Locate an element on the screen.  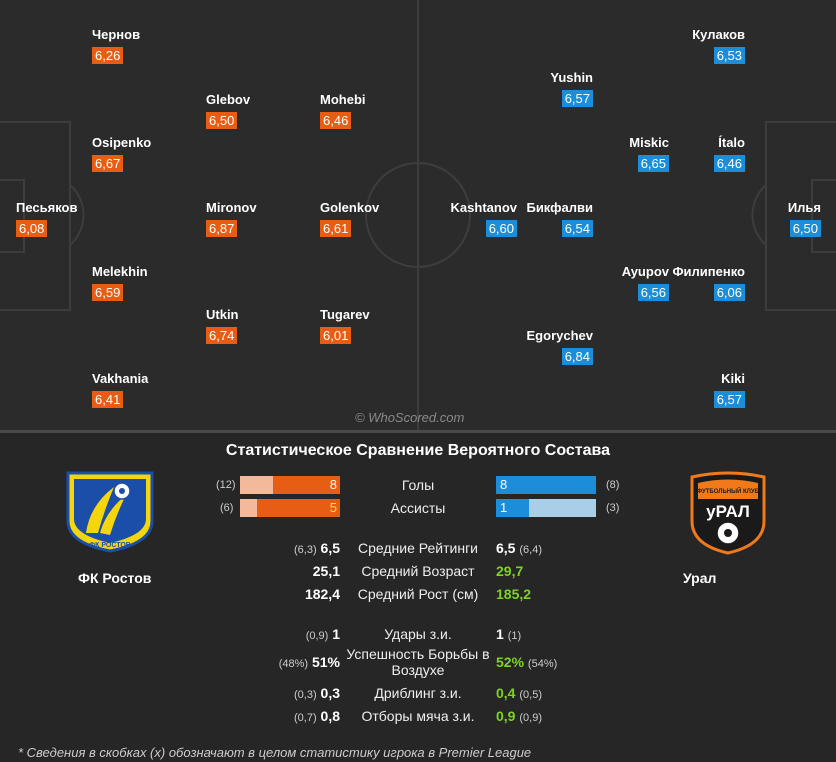
player-rating: 6,59 is located at coordinates (108, 292).